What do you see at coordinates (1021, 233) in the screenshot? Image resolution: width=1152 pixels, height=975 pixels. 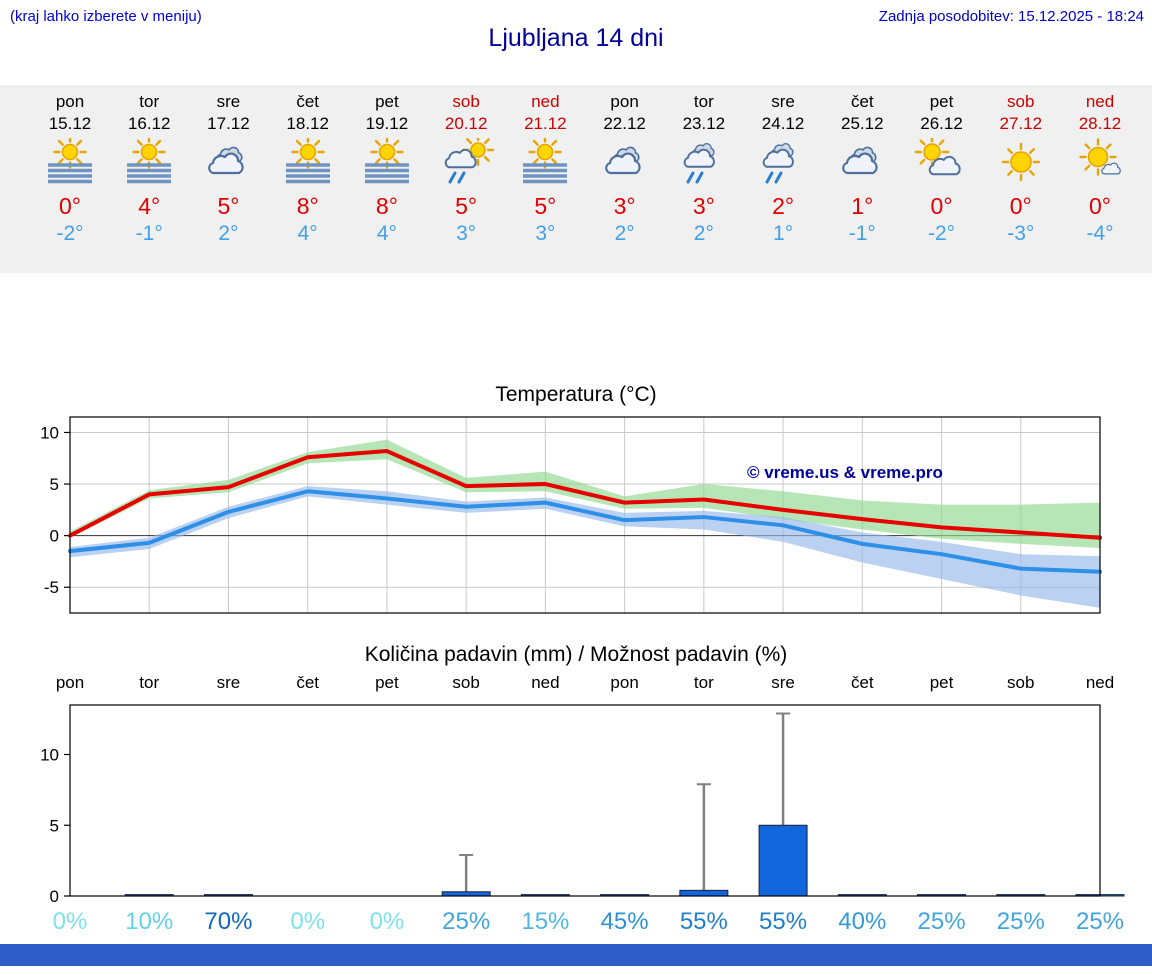 I see `temp-min: -3°` at bounding box center [1021, 233].